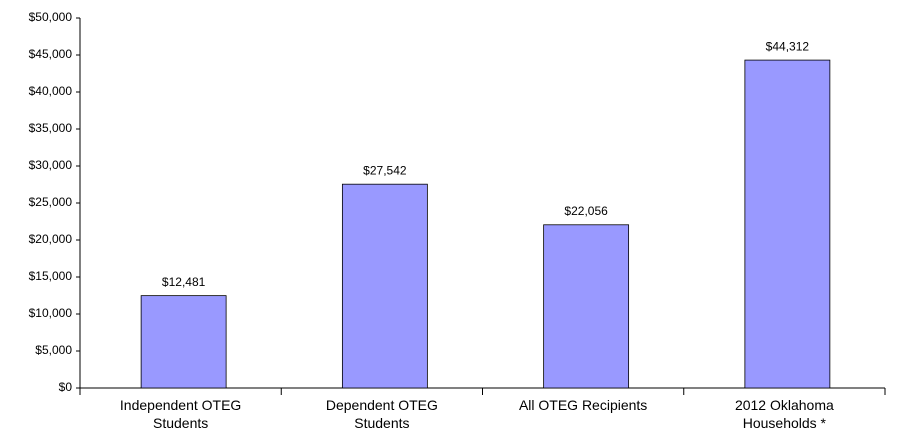  Describe the element at coordinates (184, 282) in the screenshot. I see `value-label: $12,481` at that location.